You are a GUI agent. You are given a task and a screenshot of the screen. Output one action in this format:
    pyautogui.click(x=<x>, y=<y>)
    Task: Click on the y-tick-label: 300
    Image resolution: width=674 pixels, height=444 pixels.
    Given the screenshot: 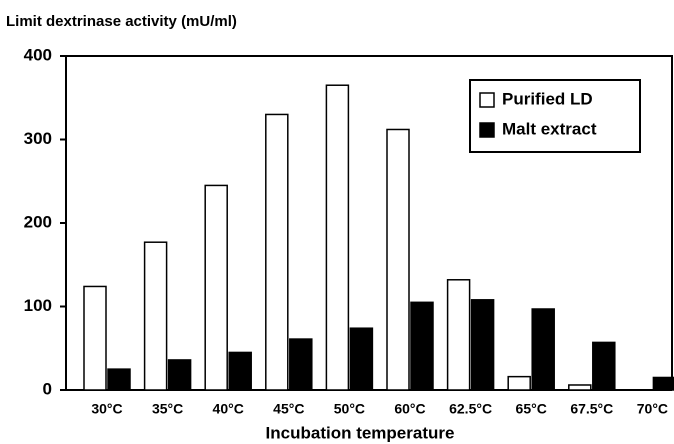 What is the action you would take?
    pyautogui.click(x=38, y=138)
    